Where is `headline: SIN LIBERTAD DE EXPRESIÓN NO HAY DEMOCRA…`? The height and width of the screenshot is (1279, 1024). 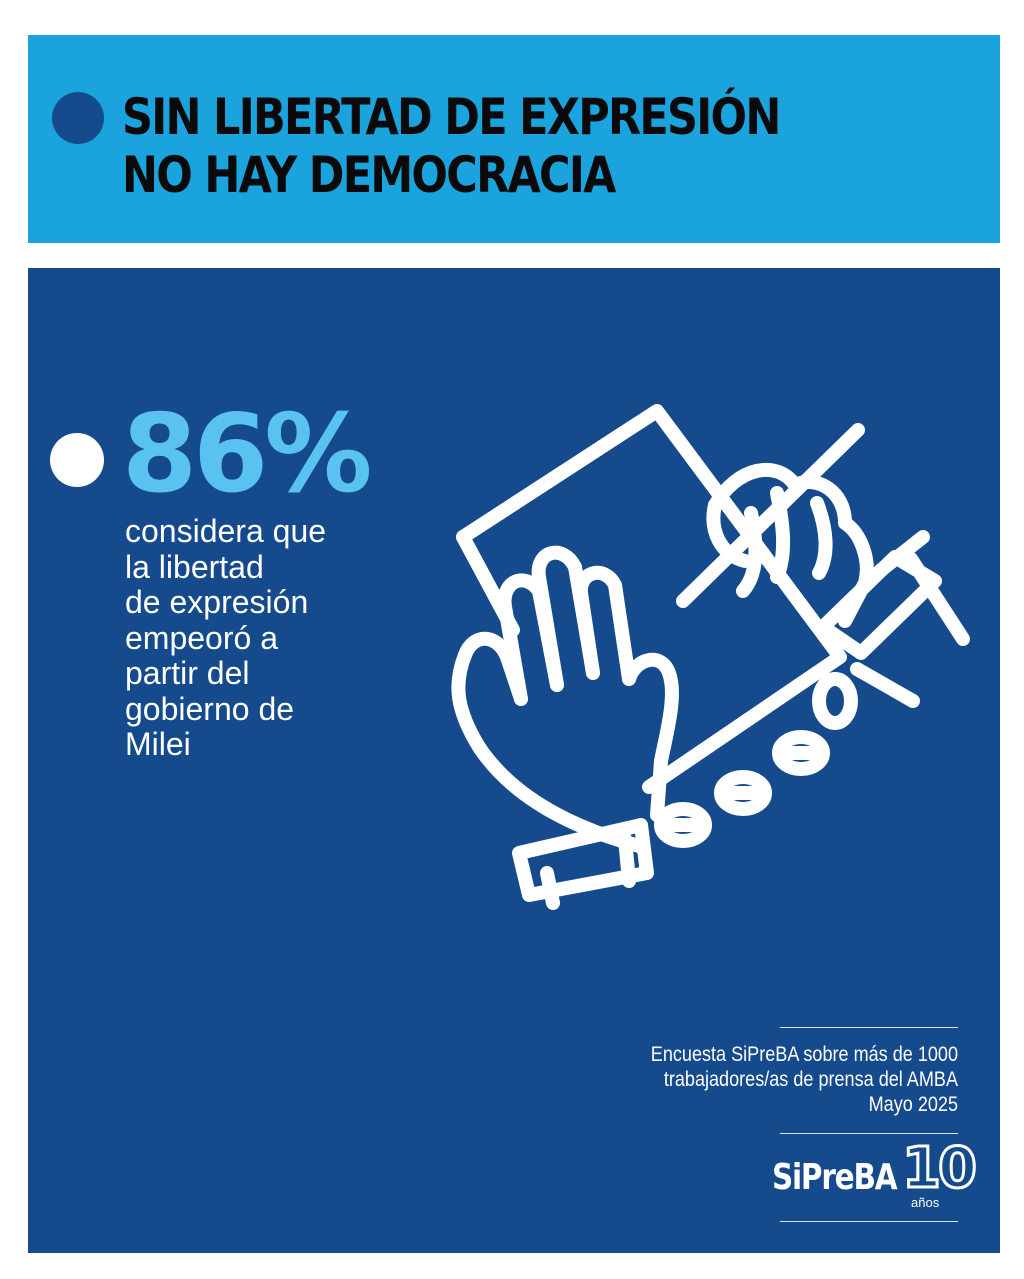 headline: SIN LIBERTAD DE EXPRESIÓN NO HAY DEMOCRA… is located at coordinates (451, 146).